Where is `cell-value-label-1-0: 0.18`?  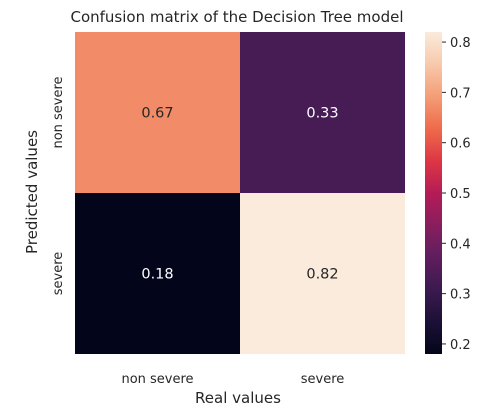 cell-value-label-1-0: 0.18 is located at coordinates (157, 275).